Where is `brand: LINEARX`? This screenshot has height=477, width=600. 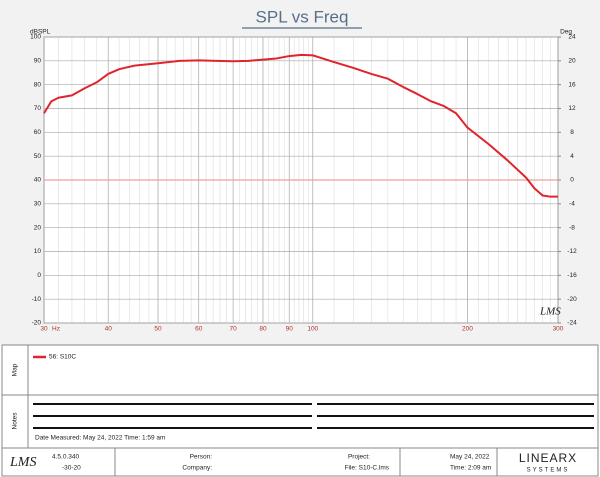
brand: LINEARX is located at coordinates (548, 458).